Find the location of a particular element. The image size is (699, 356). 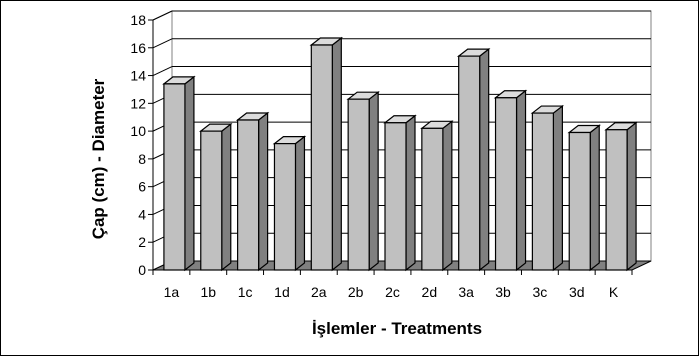

x-tick-label: 3c is located at coordinates (539, 292).